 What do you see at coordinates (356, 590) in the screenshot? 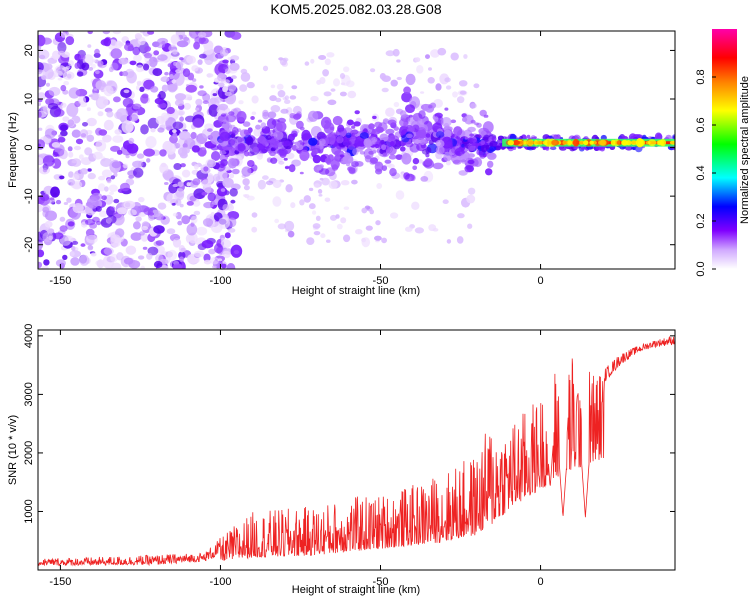
I see `snr-x-label: Height of straight line (km)` at bounding box center [356, 590].